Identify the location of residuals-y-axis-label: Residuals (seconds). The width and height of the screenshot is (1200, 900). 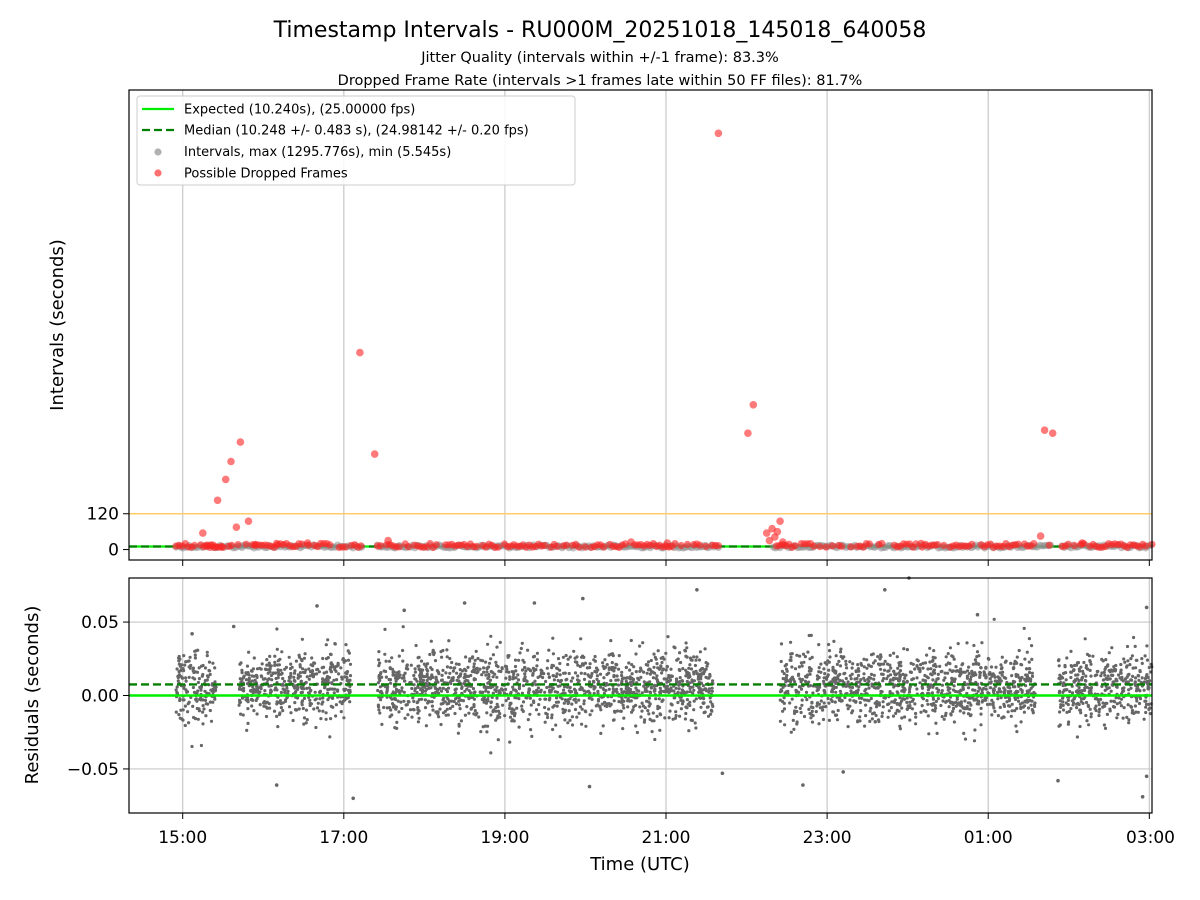
(32, 695).